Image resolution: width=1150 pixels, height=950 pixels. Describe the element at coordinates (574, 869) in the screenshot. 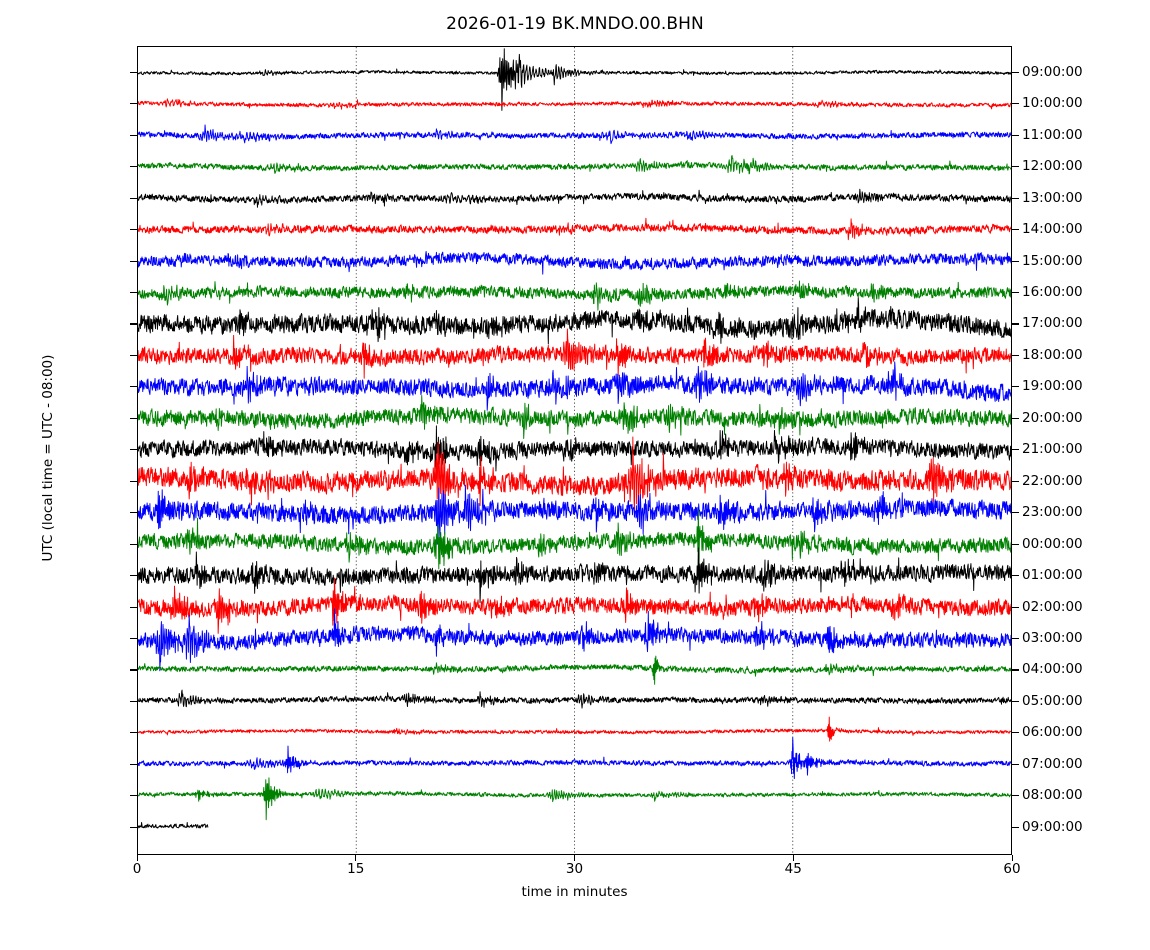

I see `x-axis-tick-label: 30` at that location.